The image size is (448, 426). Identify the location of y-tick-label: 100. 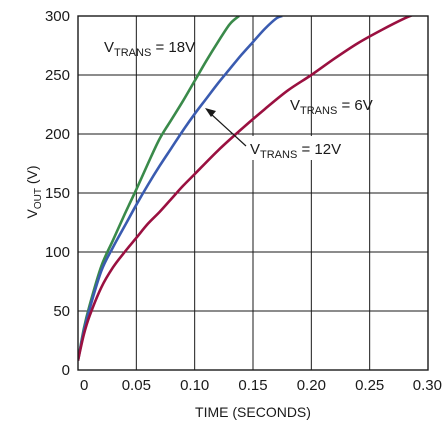
(57, 252).